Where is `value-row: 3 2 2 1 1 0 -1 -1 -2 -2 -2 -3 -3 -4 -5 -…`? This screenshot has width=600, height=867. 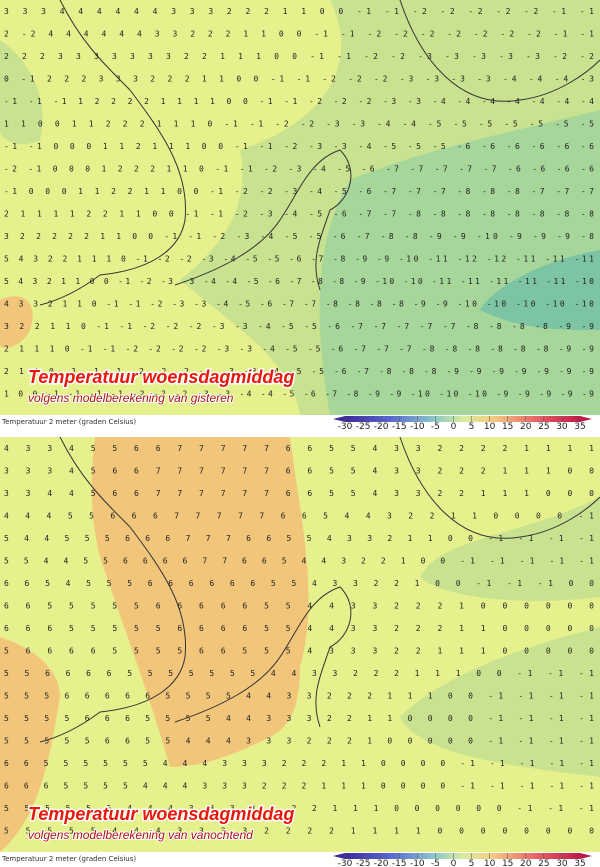 value-row: 3 2 2 1 1 0 -1 -1 -2 -2 -2 -3 -3 -4 -5 -… is located at coordinates (299, 326).